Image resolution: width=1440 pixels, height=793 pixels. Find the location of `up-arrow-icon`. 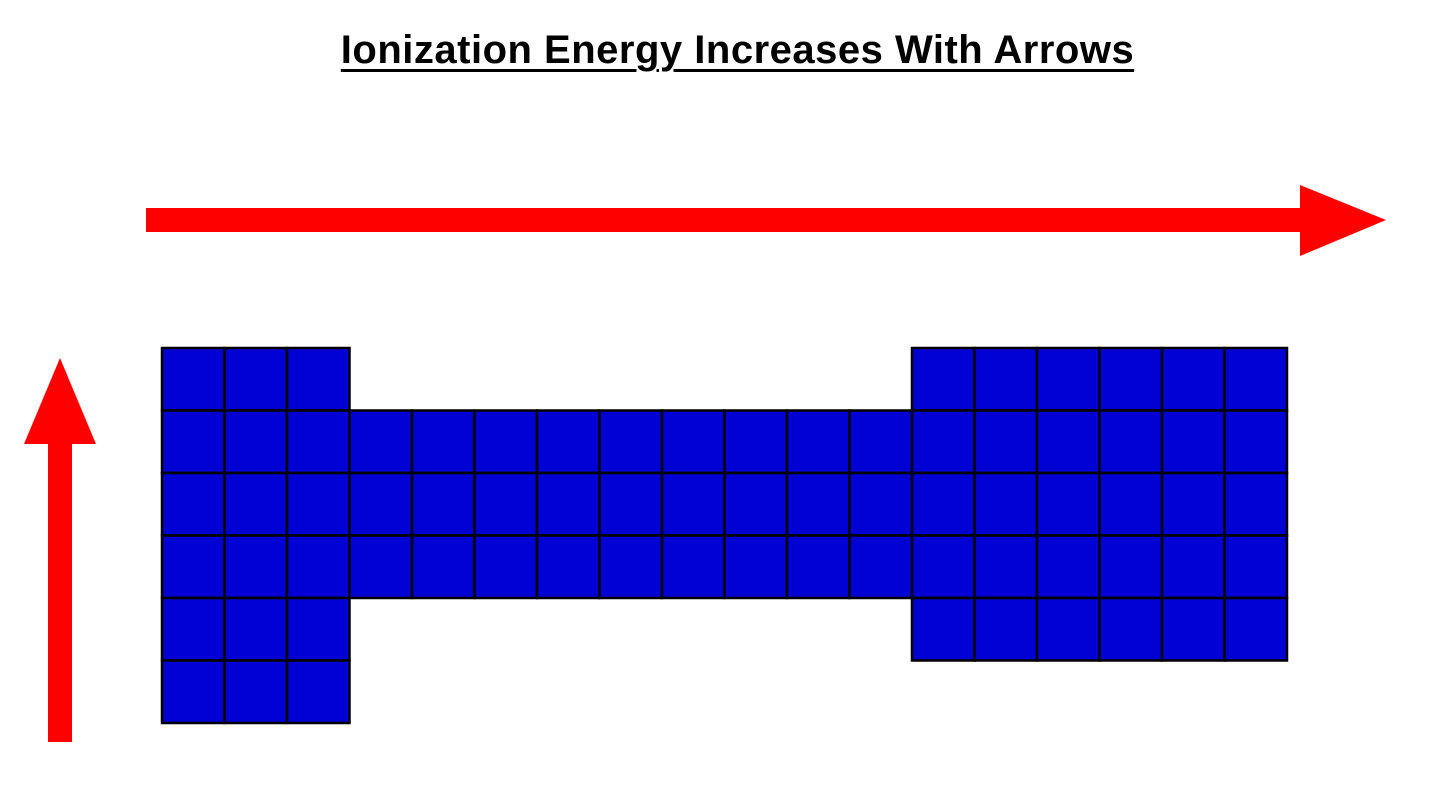

up-arrow-icon is located at coordinates (60, 550).